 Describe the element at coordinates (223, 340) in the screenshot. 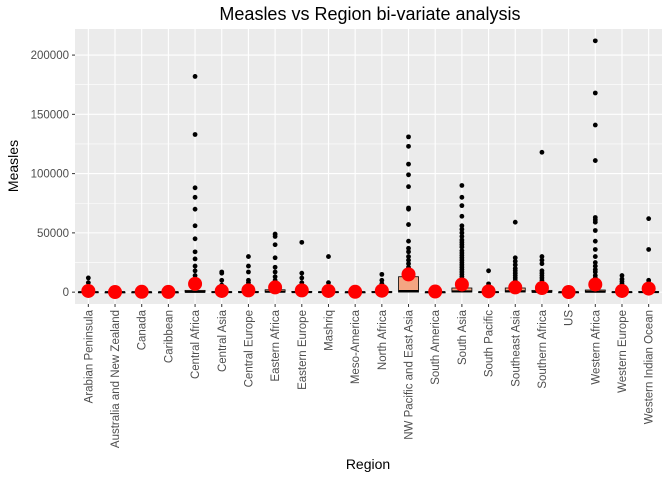

I see `x-tick-label: Central Asia` at that location.